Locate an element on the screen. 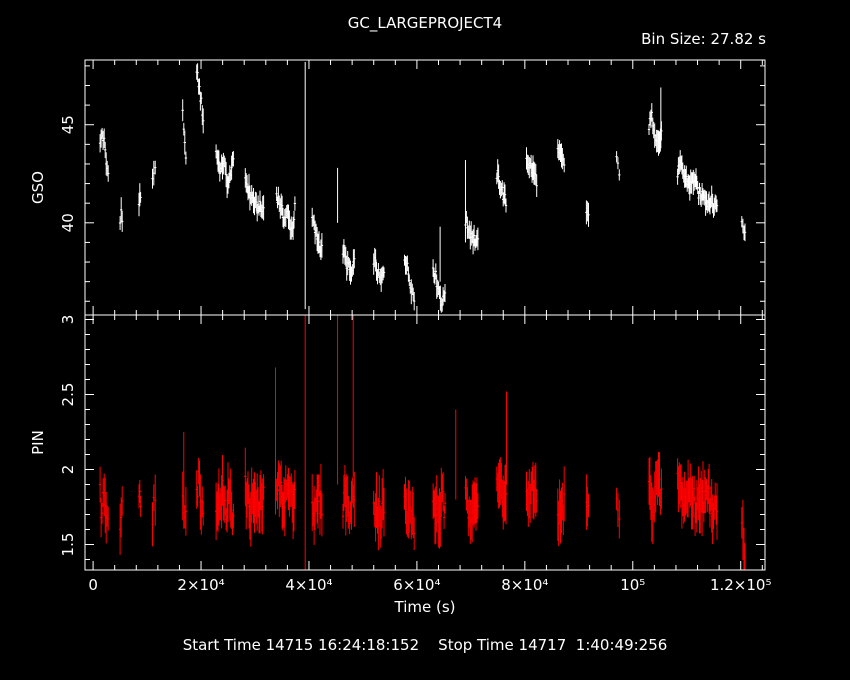 The width and height of the screenshot is (850, 680). gso-axis-label: GSO is located at coordinates (38, 187).